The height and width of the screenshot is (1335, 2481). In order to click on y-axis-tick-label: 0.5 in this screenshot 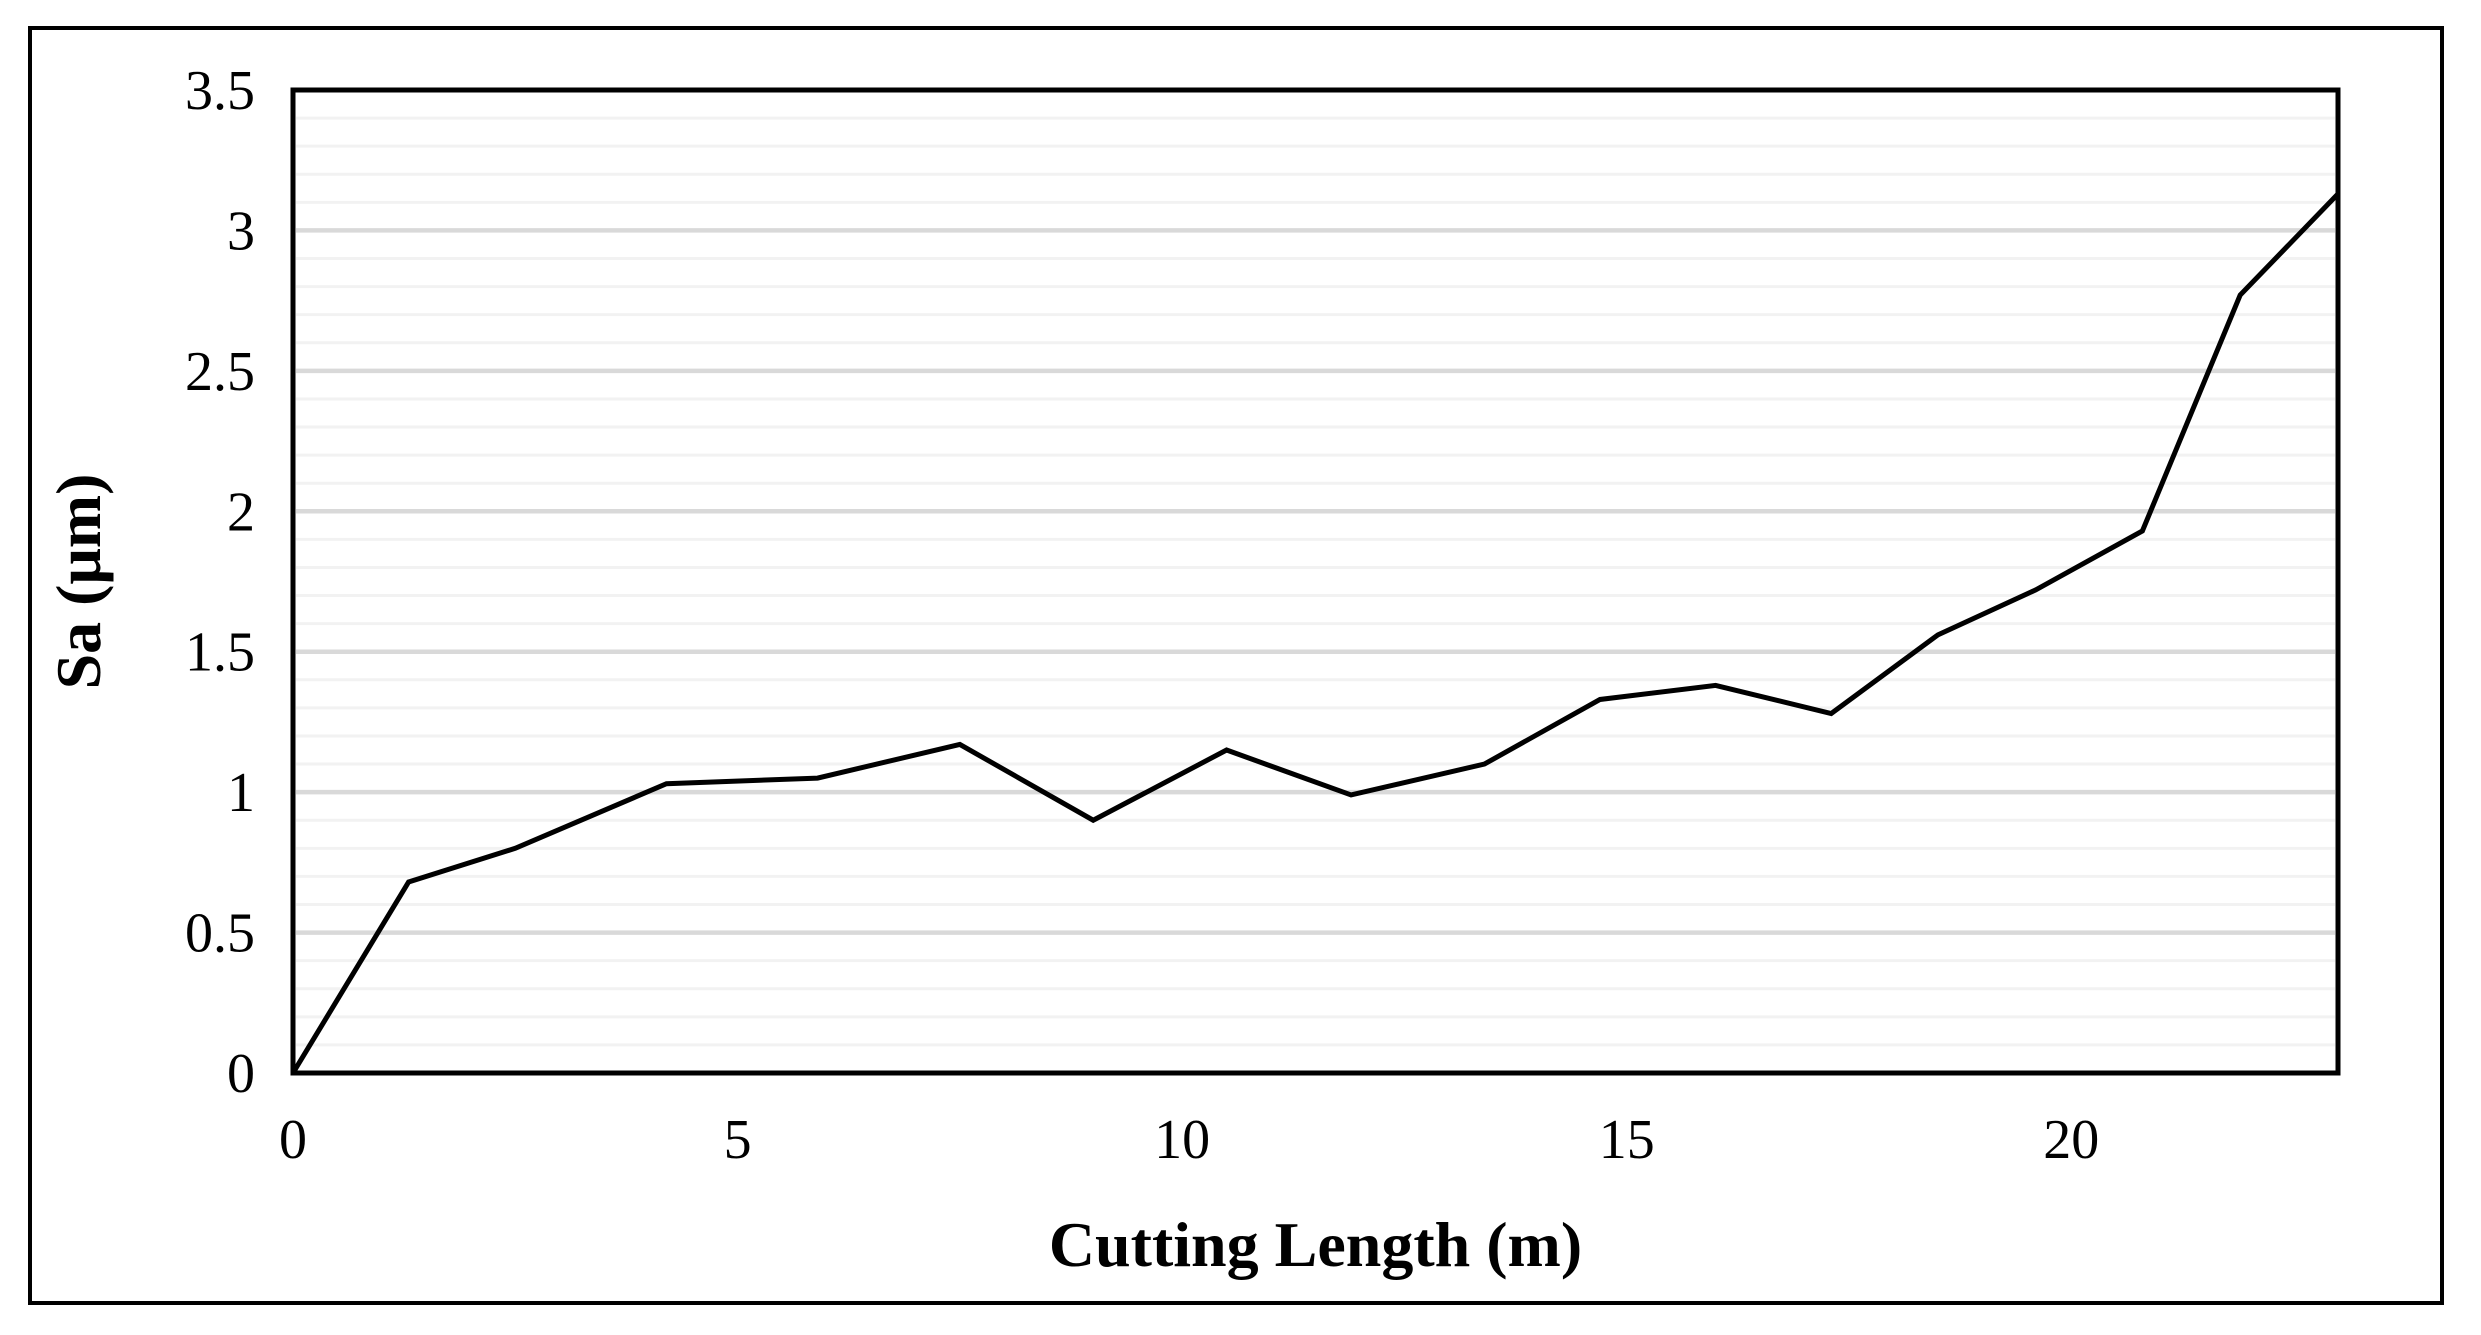, I will do `click(220, 934)`.